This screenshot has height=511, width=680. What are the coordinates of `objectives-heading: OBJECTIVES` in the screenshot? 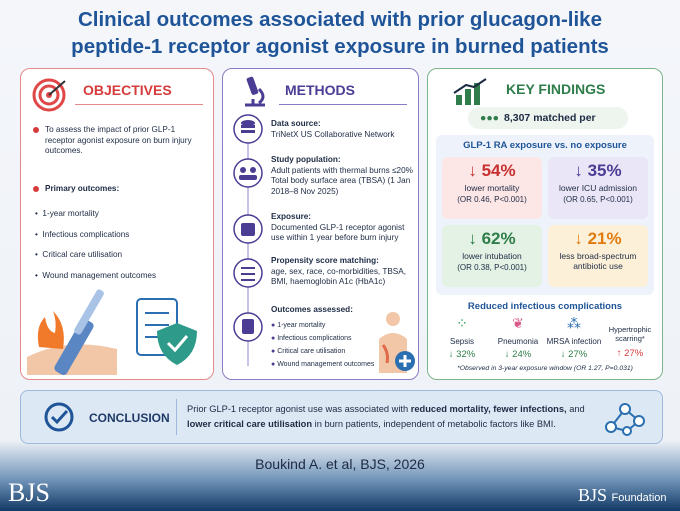 It's located at (127, 90).